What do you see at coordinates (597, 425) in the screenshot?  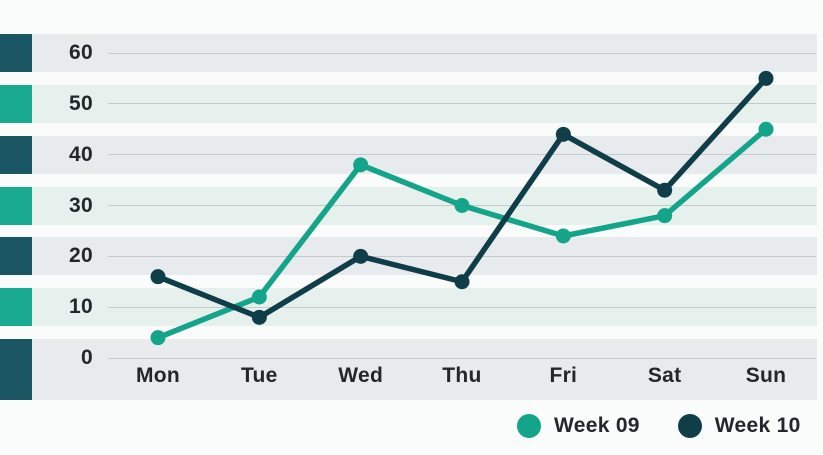 I see `legend-label-week-09: Week 09` at bounding box center [597, 425].